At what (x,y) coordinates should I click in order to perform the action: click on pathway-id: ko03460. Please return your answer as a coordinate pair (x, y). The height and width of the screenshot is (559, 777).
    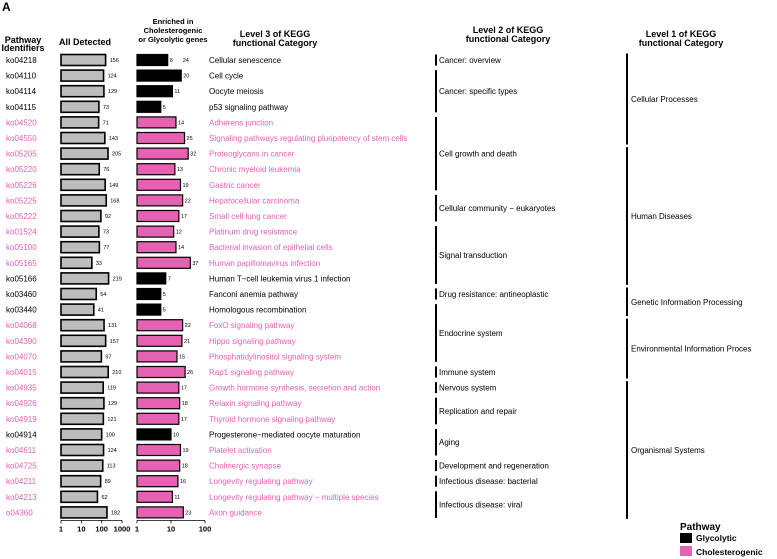
    Looking at the image, I should click on (21, 294).